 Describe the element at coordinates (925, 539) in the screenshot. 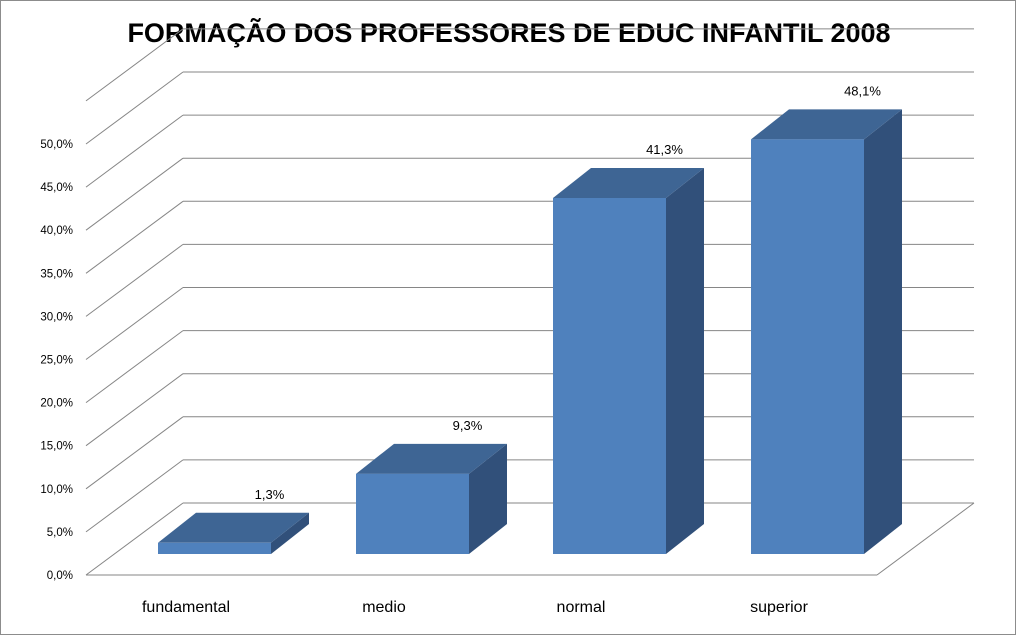

I see `floor-right-edge` at that location.